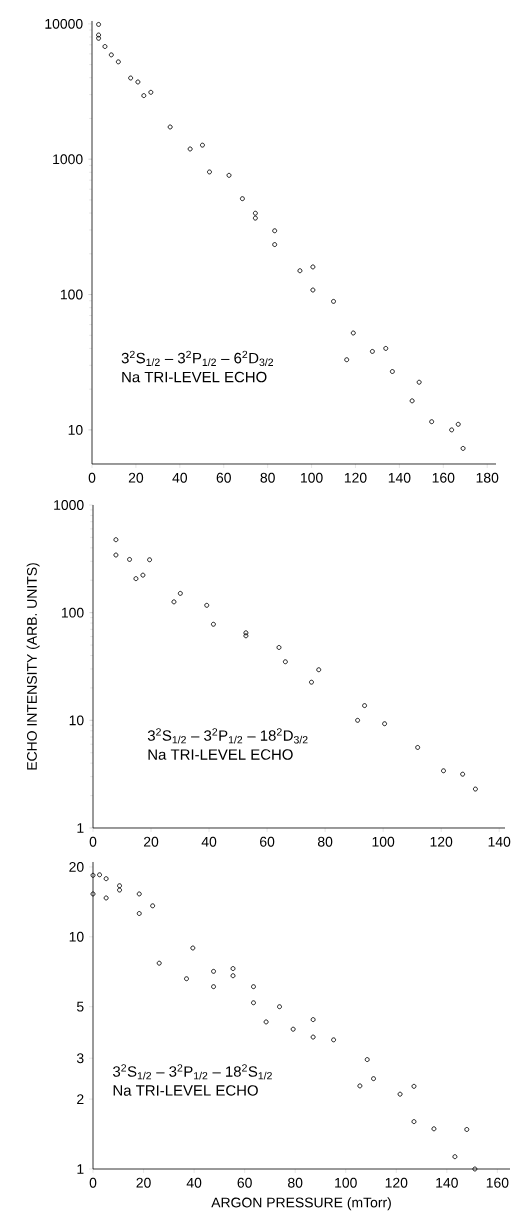  What do you see at coordinates (301, 1204) in the screenshot?
I see `x-axis-title: ARGON PRESSURE (mTorr)` at bounding box center [301, 1204].